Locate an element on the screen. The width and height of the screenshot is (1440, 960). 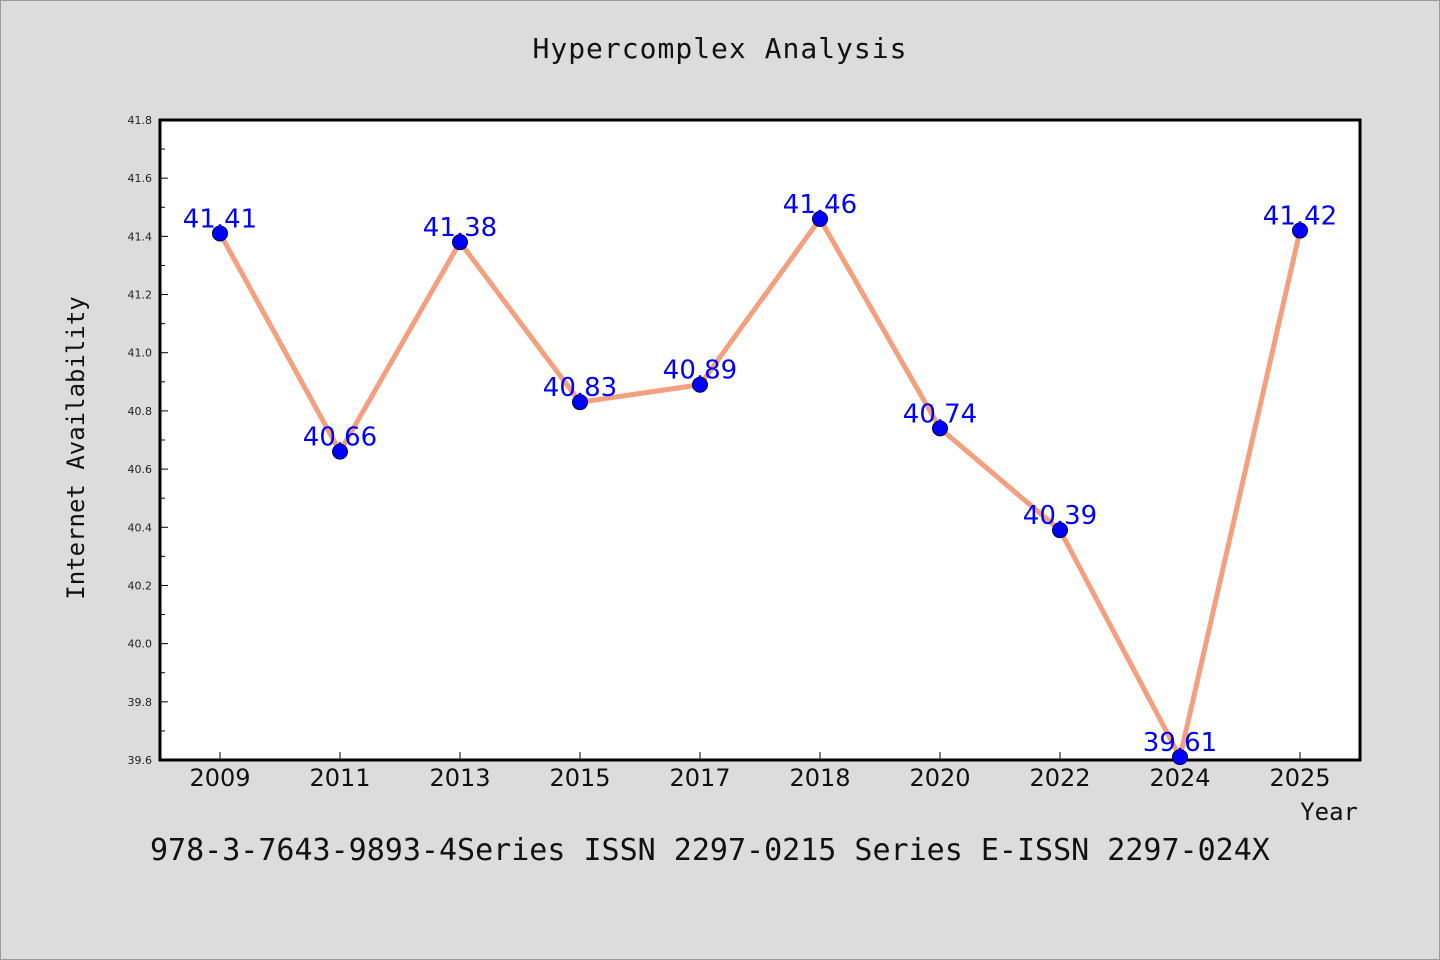
x-axis-ticks: 2009 2011 2013 2015 2017 2018 2020 2022 2024 2025 is located at coordinates (760, 772).